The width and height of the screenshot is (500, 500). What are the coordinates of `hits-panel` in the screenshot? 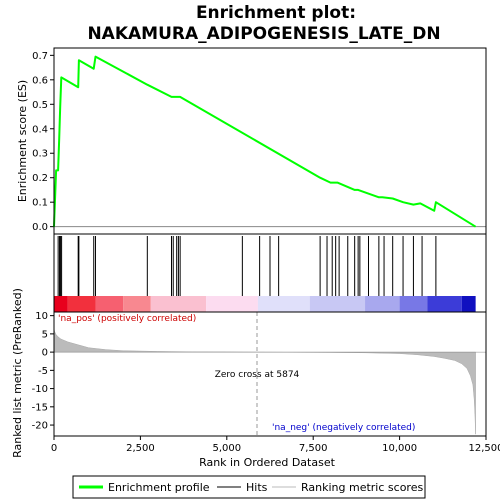 It's located at (270, 273).